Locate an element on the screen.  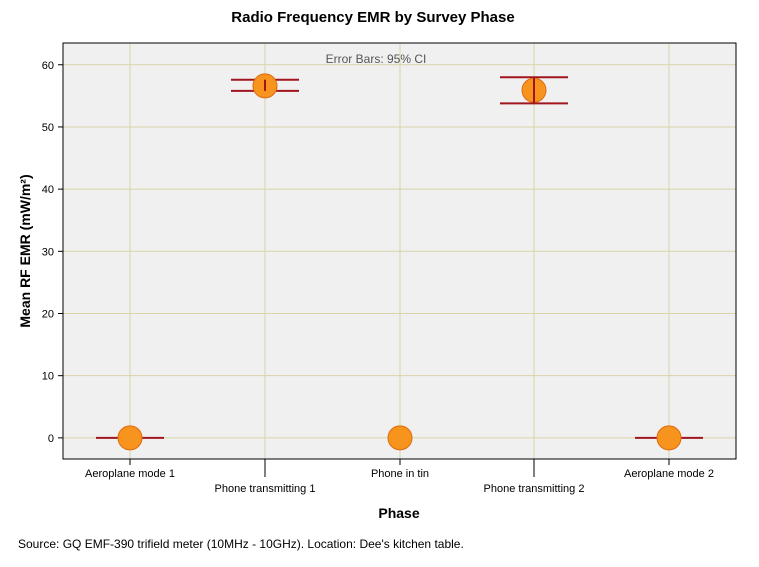
y-tick-label: 60 is located at coordinates (48, 66).